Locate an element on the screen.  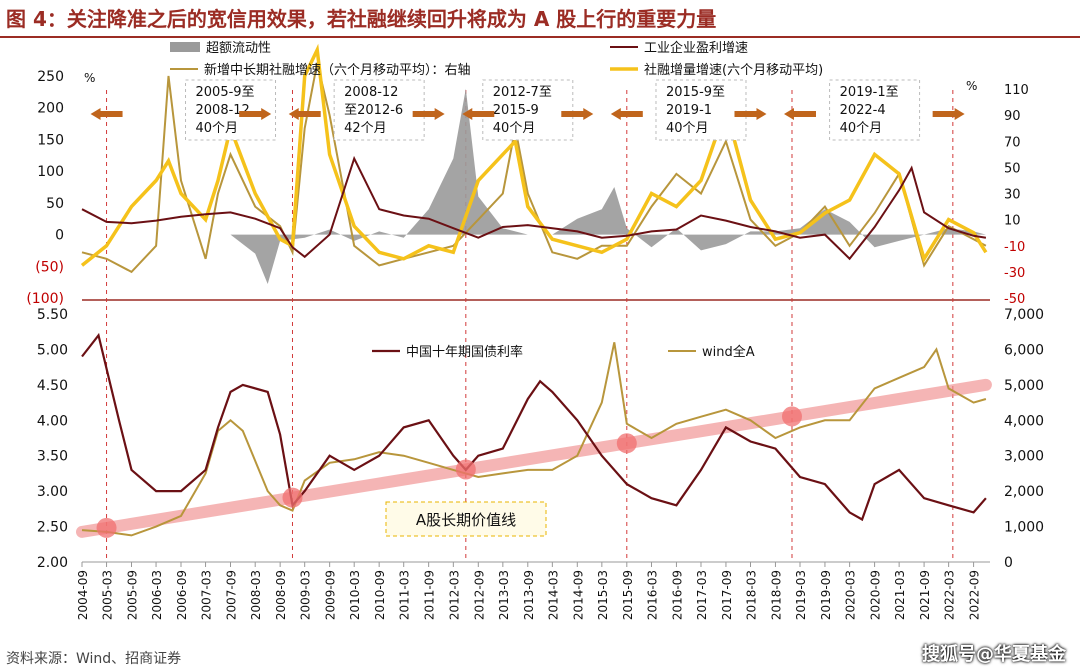
value-line-label: A股长期价值线 is located at coordinates (466, 520).